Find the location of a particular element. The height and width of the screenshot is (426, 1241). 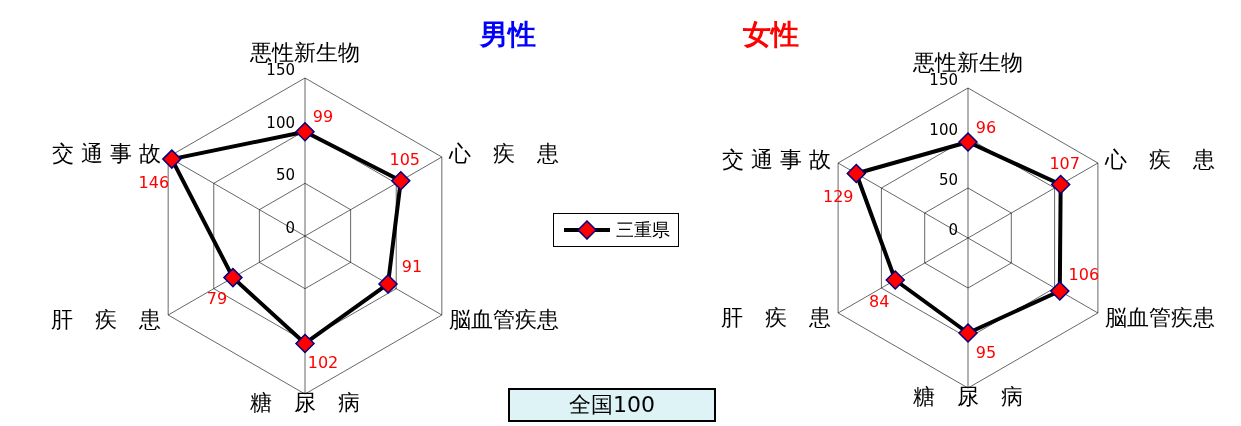

data-label: 129 is located at coordinates (838, 196).